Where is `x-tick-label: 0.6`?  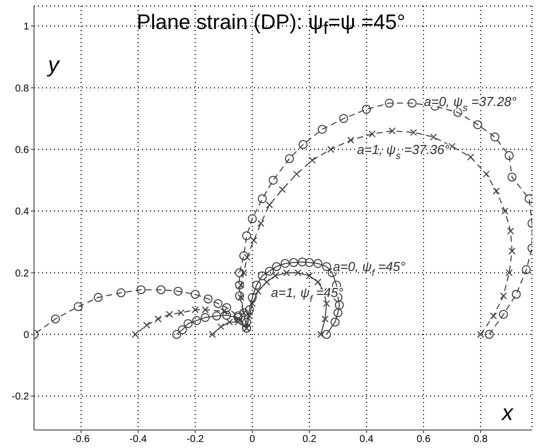 x-tick-label: 0.6 is located at coordinates (423, 440).